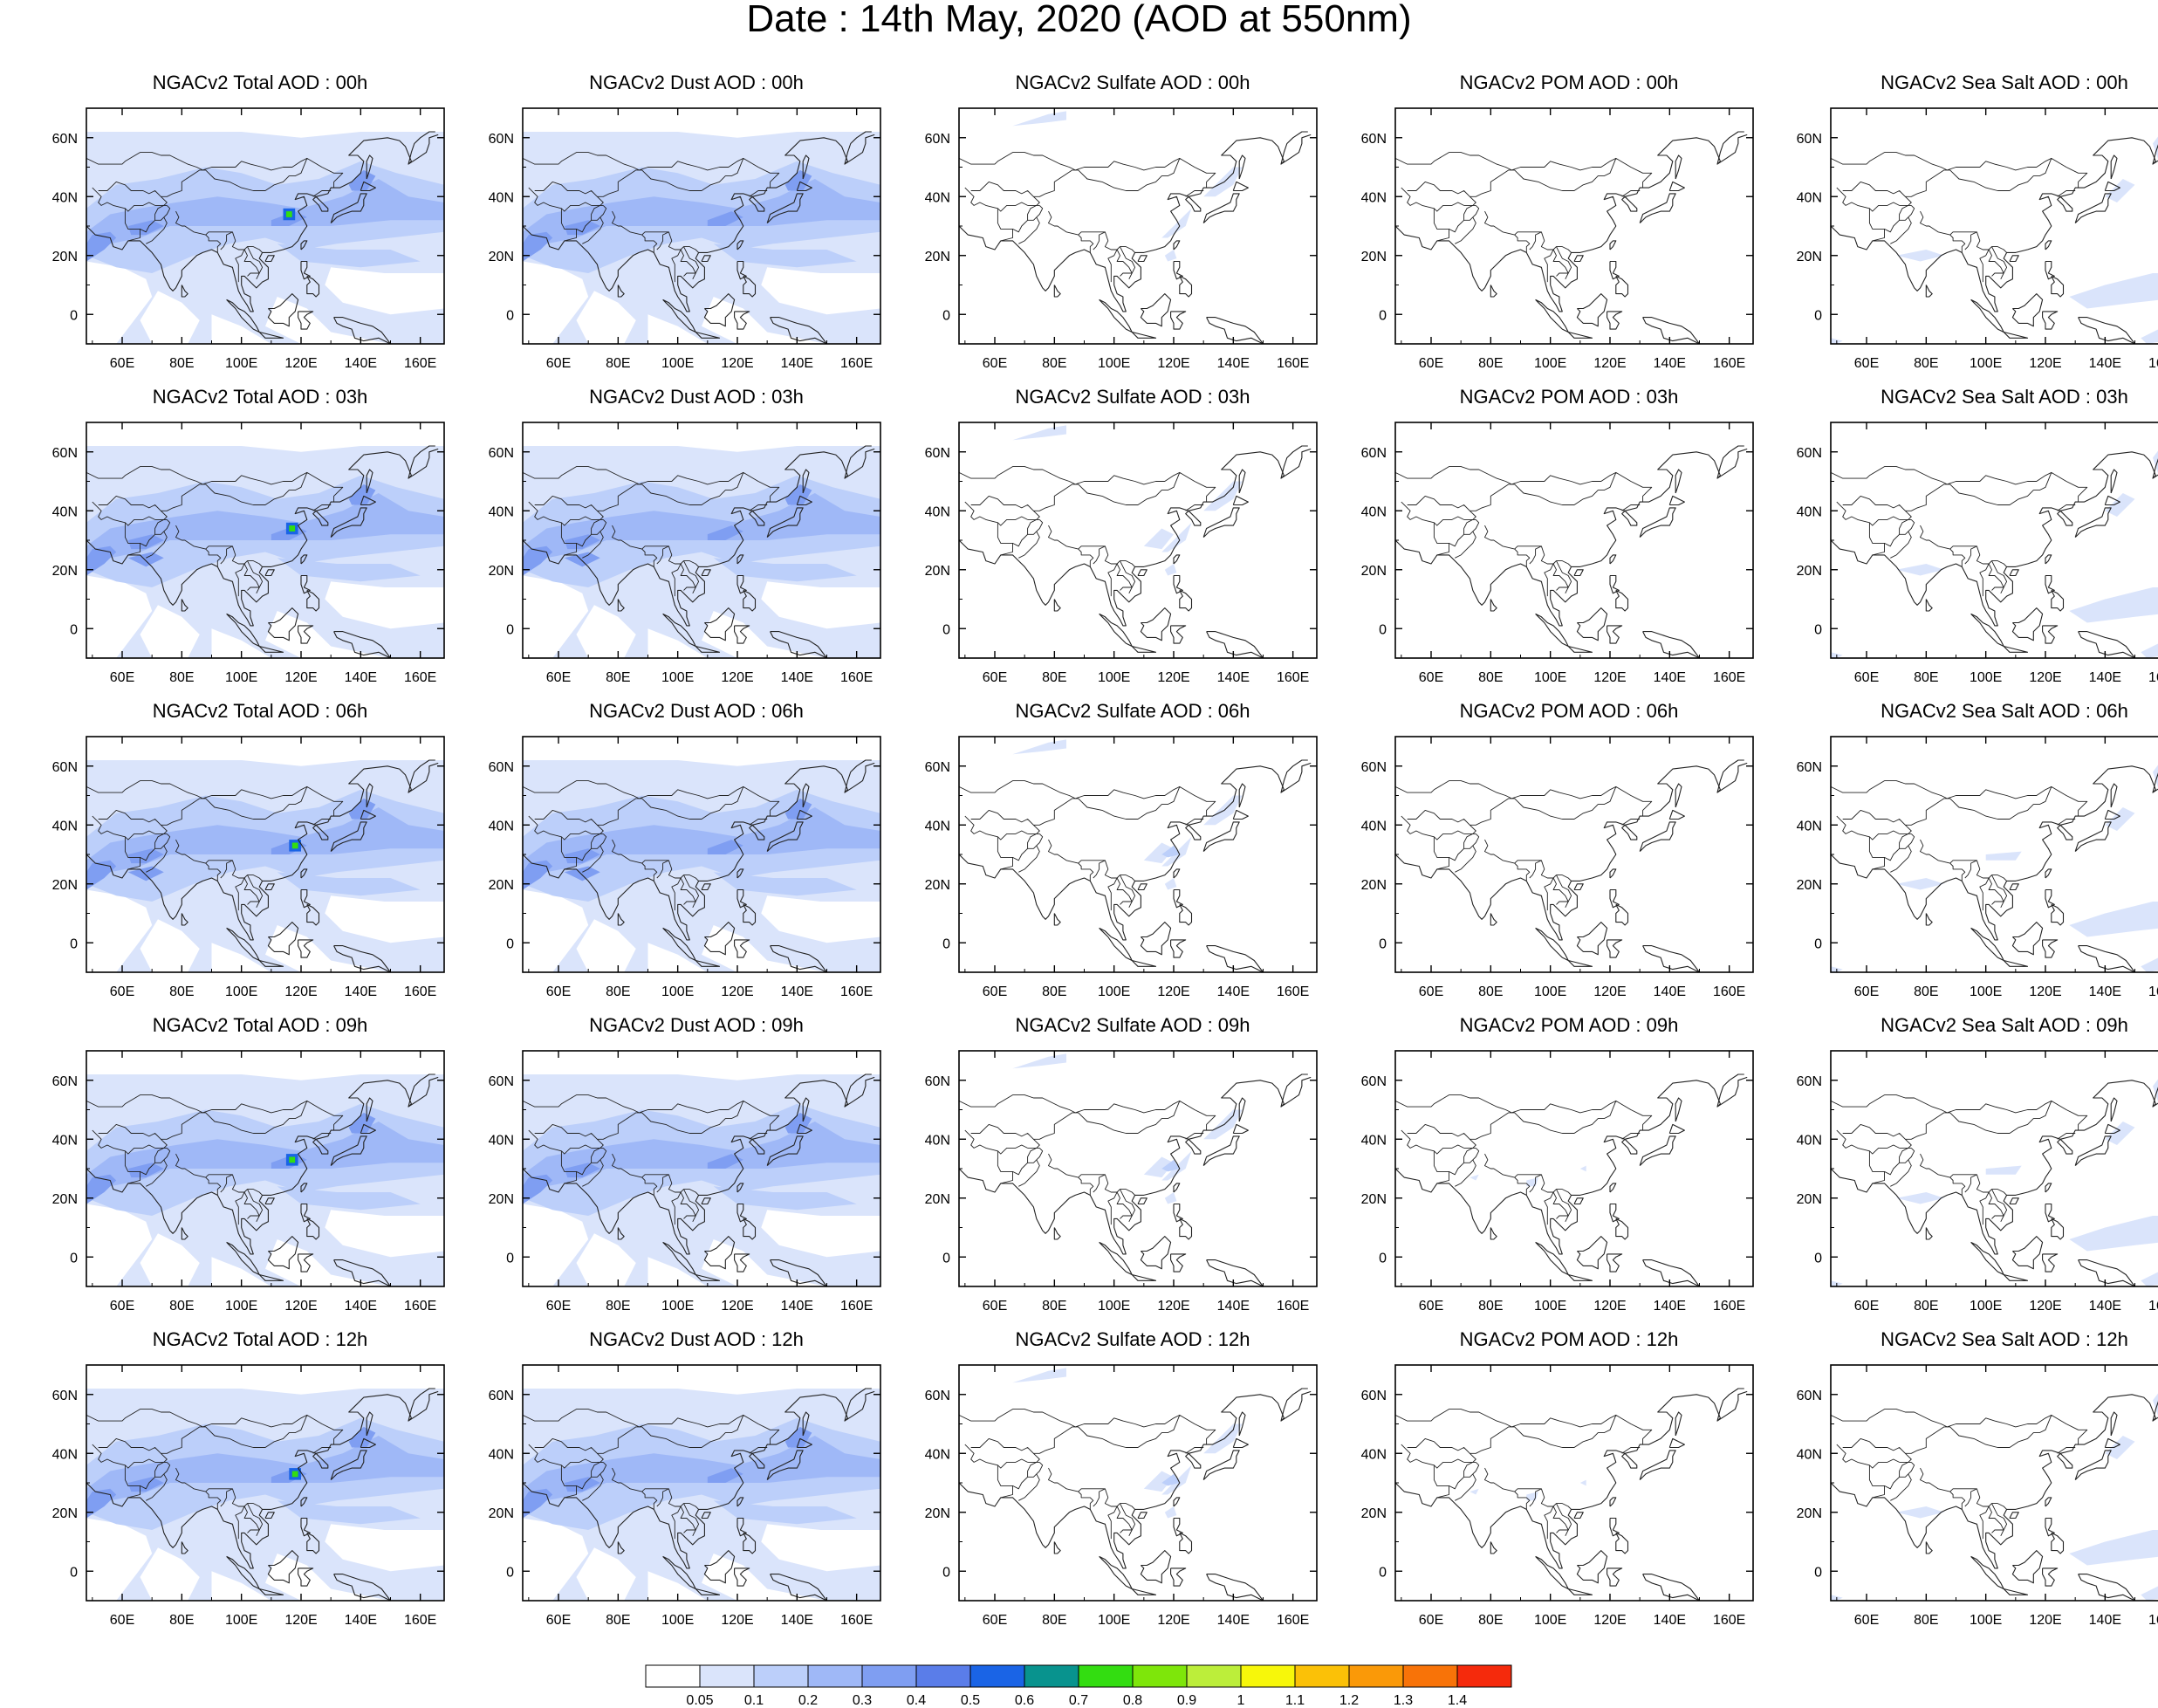 This screenshot has height=1708, width=2158. I want to click on coastlines, so click(699, 1494).